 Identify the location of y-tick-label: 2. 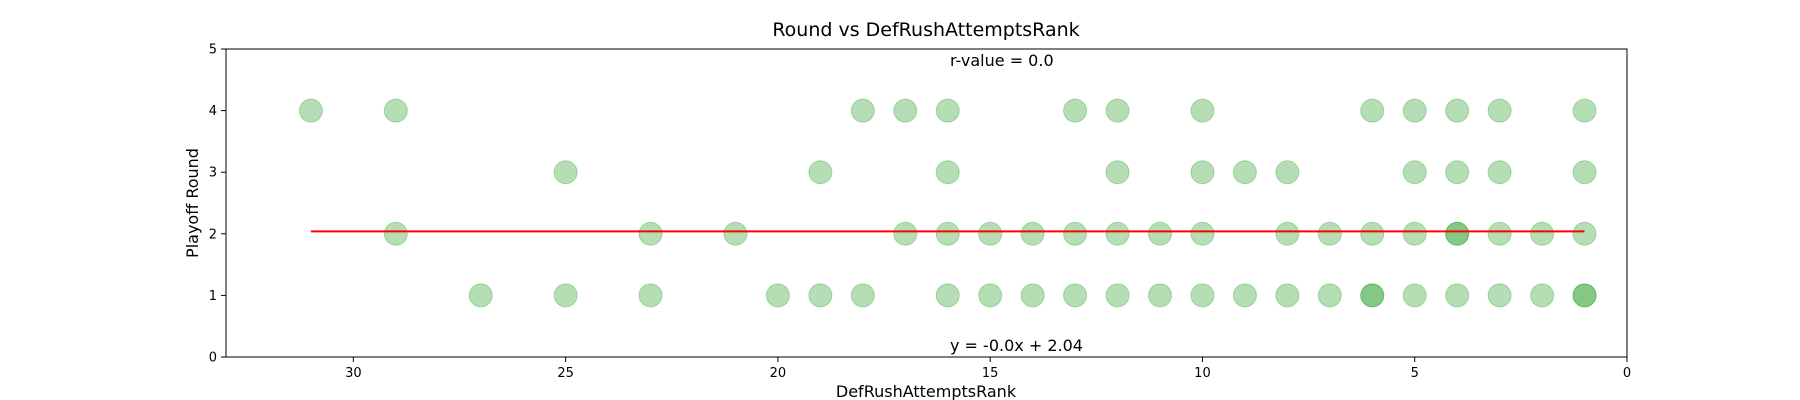
(213, 234).